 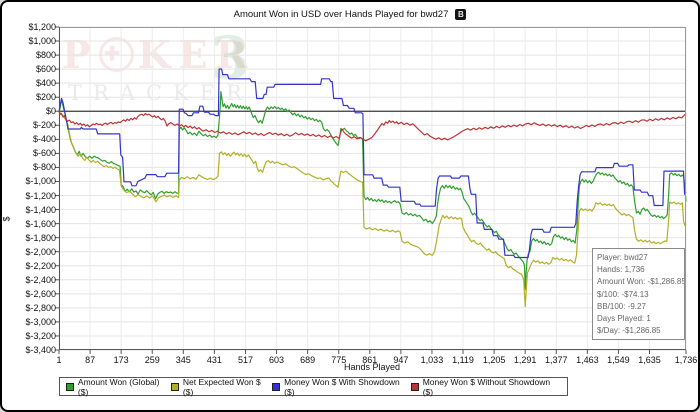 I want to click on y-tick-label: $-1,000, so click(x=40, y=181).